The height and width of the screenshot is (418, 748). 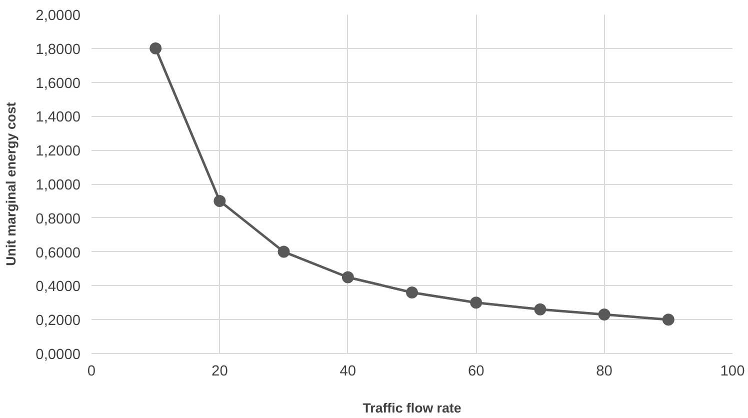 What do you see at coordinates (220, 372) in the screenshot?
I see `x-tick-label: 20` at bounding box center [220, 372].